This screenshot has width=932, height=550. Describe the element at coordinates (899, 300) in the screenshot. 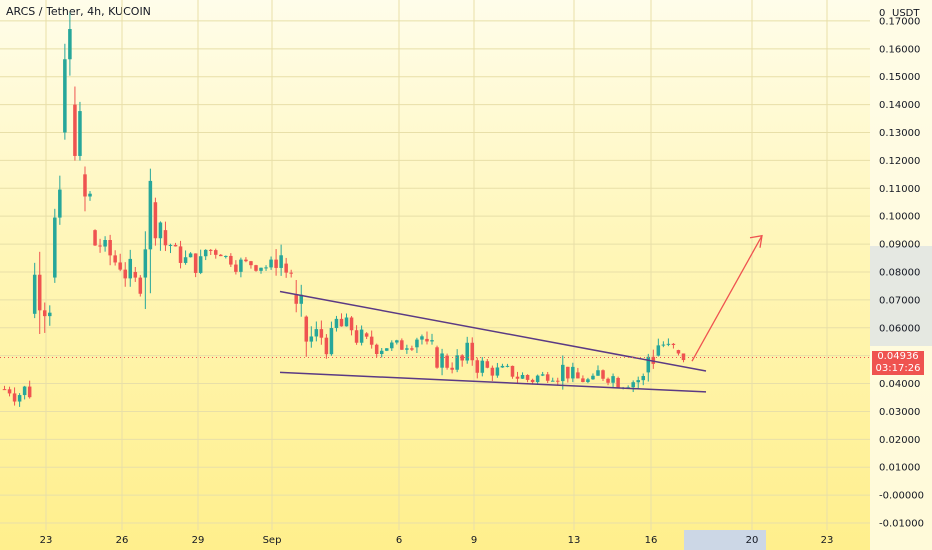

I see `y-tick-label: 0.07000` at that location.